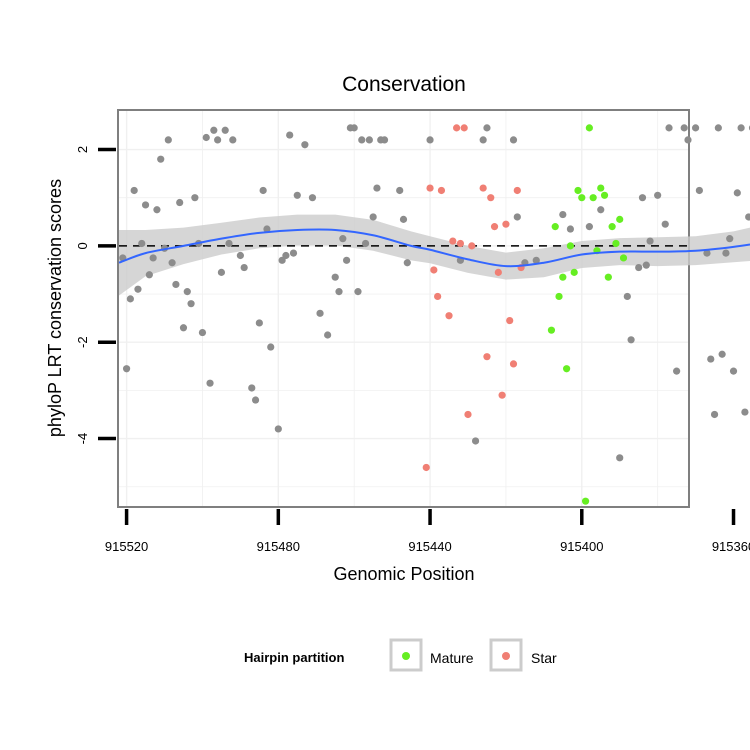  Describe the element at coordinates (55, 308) in the screenshot. I see `y-axis-title: phyloP LRT conservation scores` at that location.